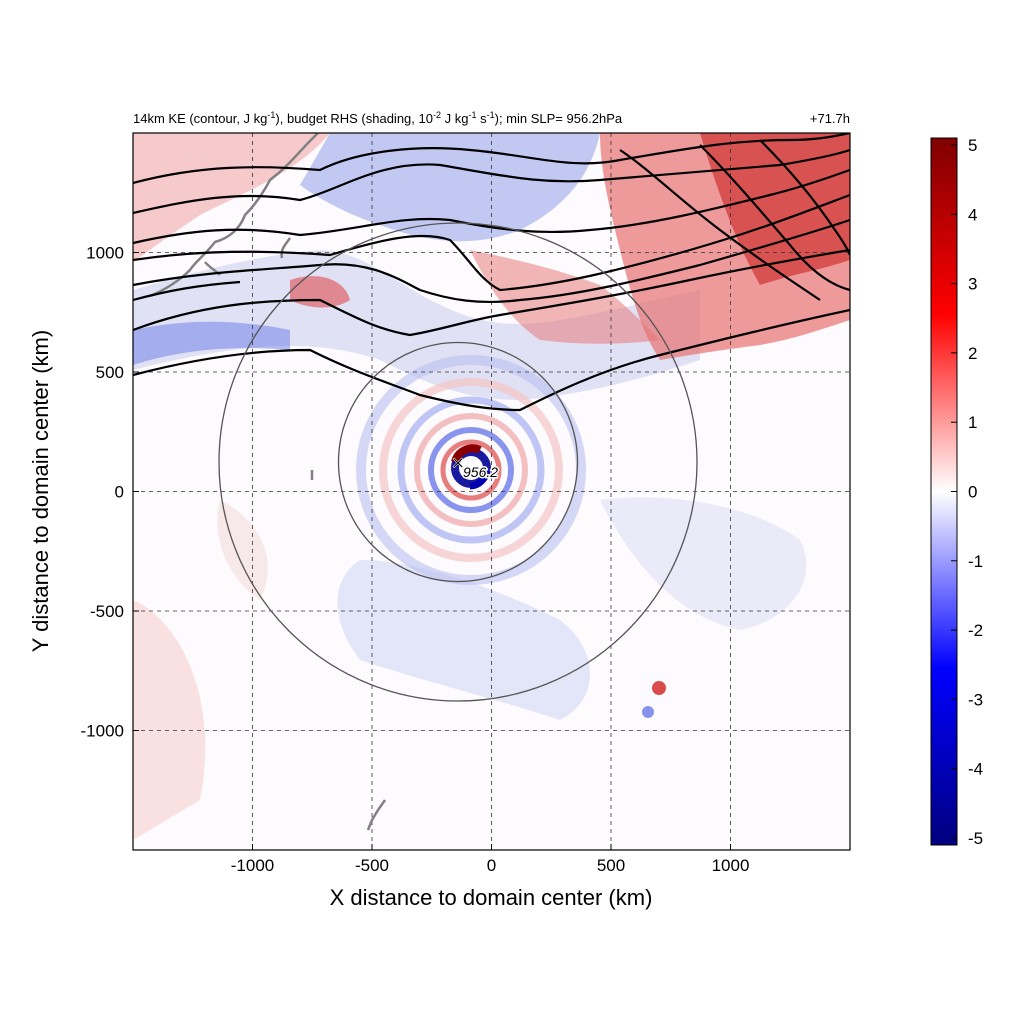  I want to click on y-axis-label: Y distance to domain center (km), so click(40, 491).